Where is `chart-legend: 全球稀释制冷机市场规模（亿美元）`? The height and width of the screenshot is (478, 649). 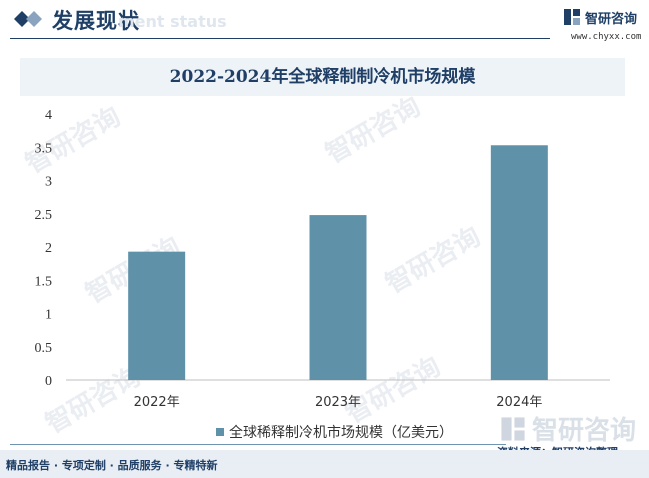 chart-legend: 全球稀释制冷机市场规模（亿美元） is located at coordinates (334, 432).